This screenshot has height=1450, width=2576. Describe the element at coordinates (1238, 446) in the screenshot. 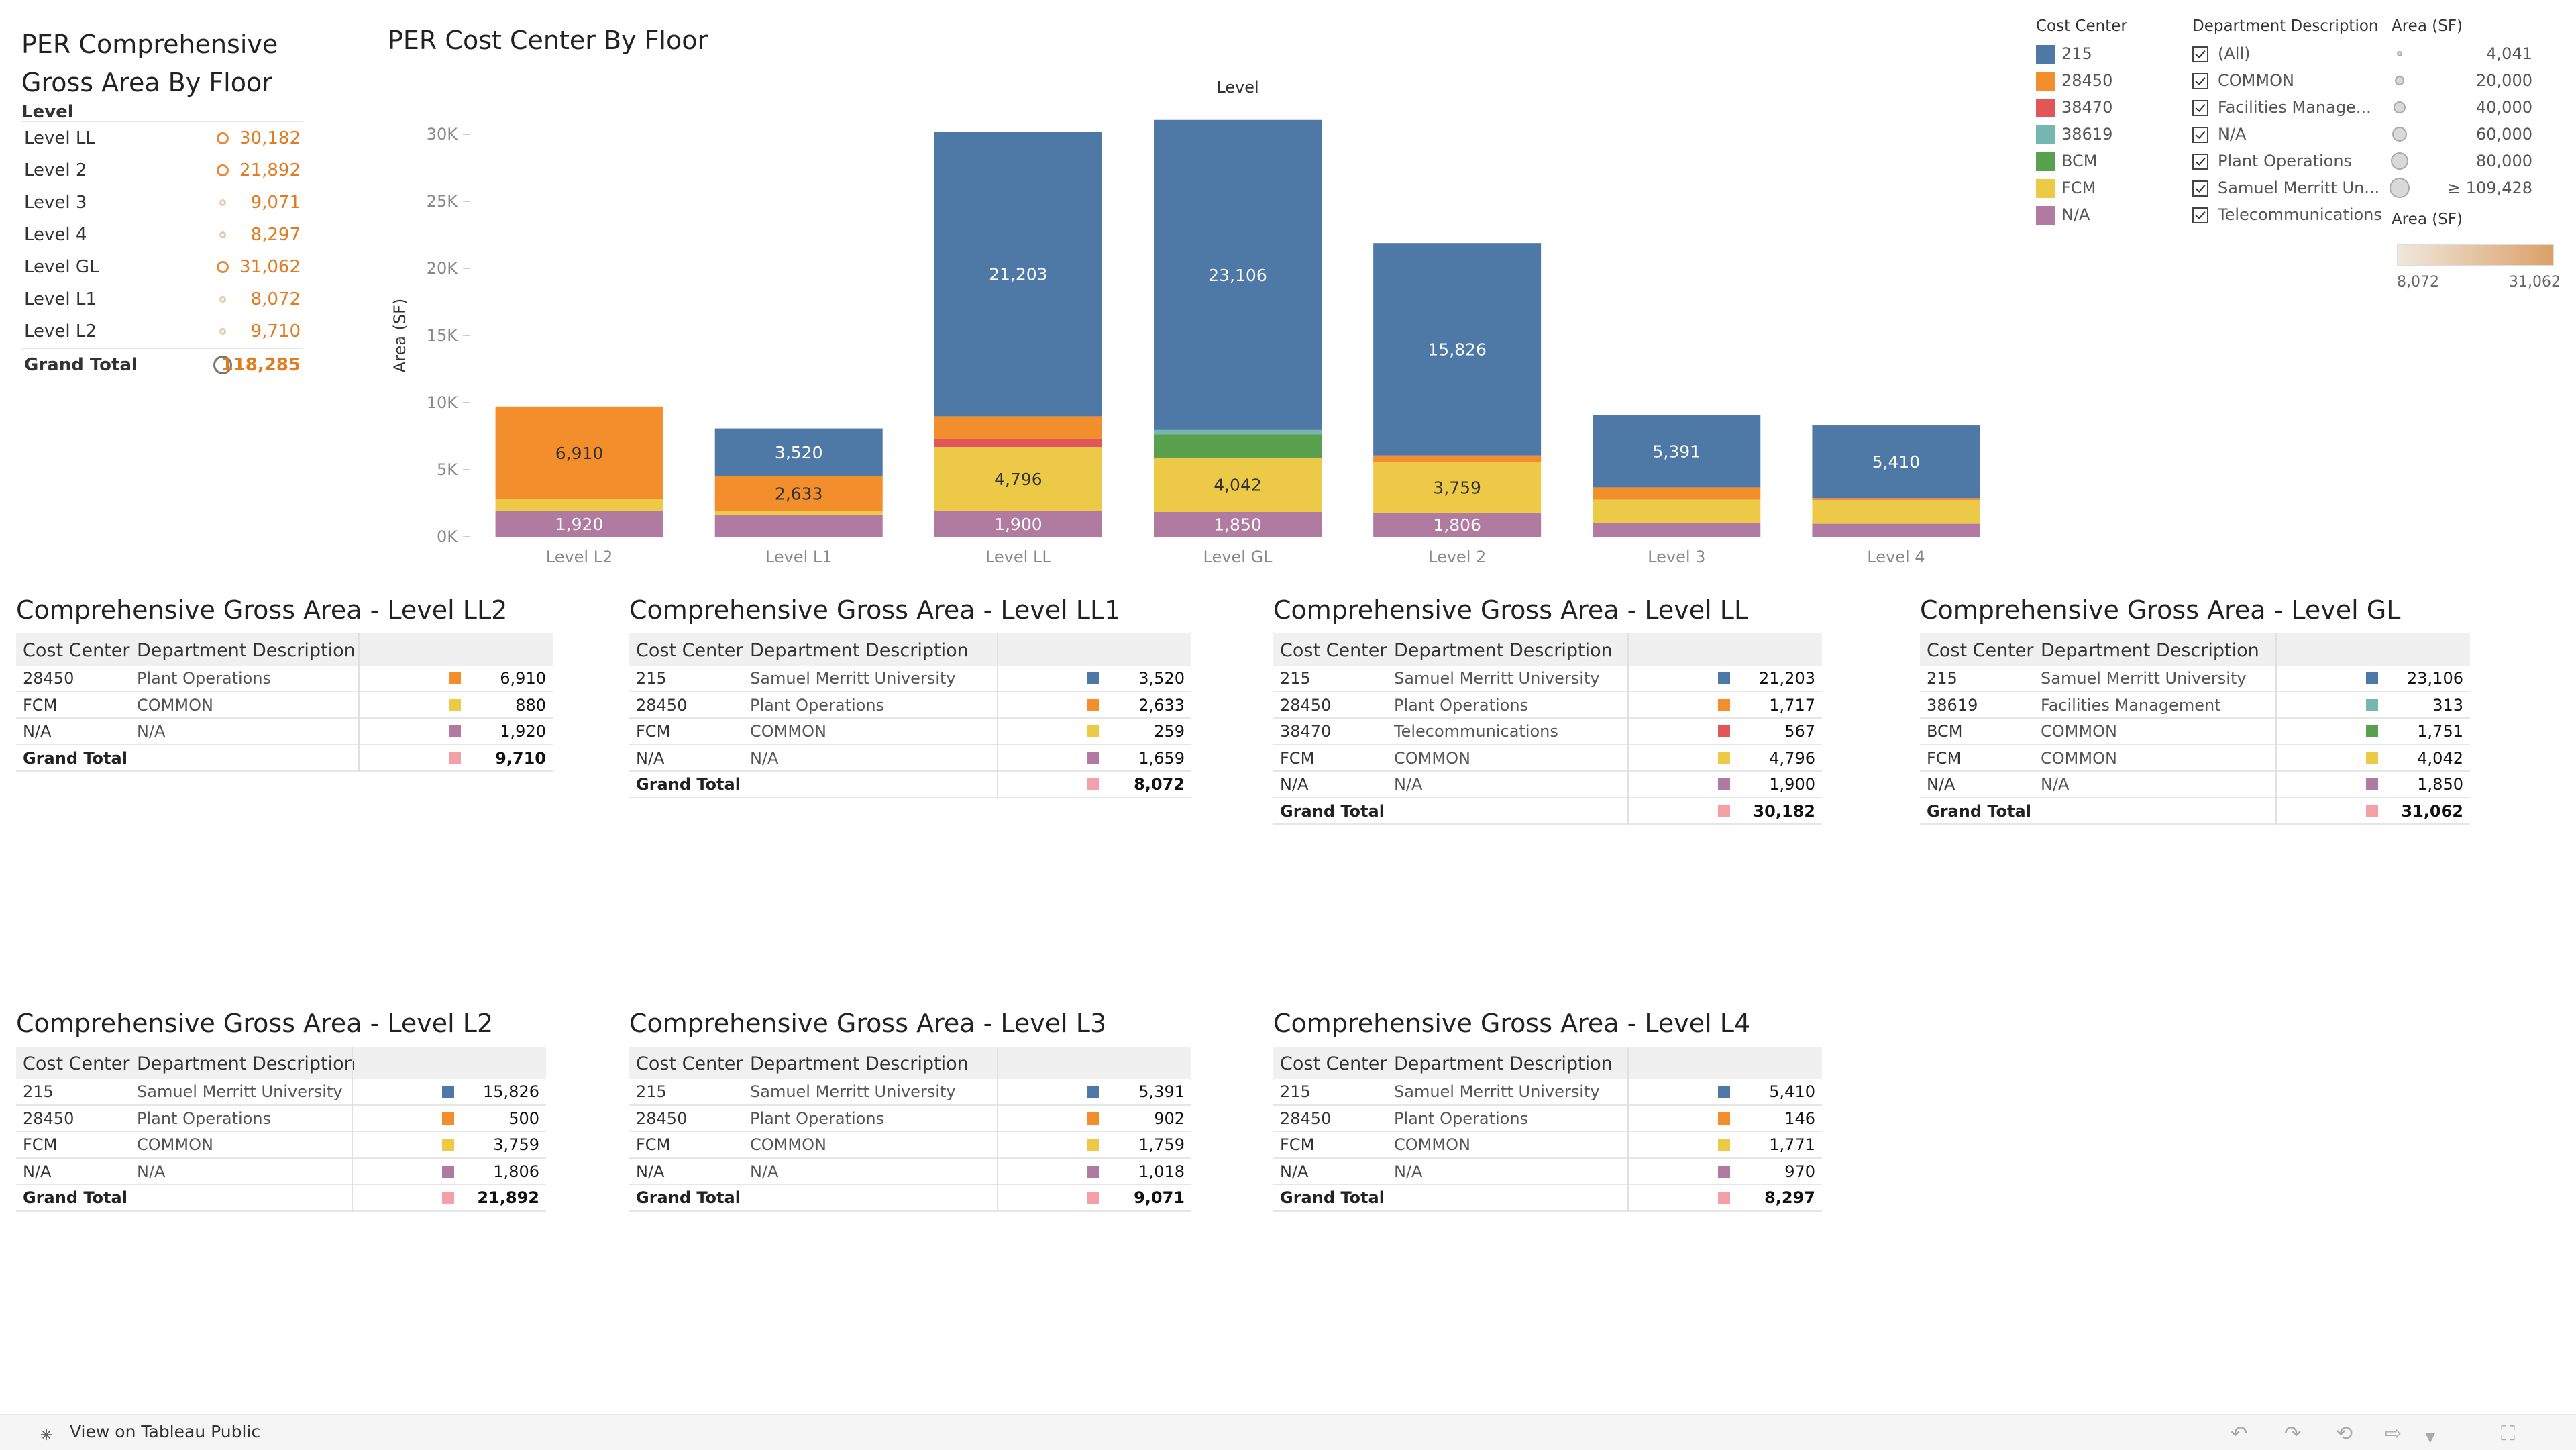

I see `bar-segment-level-gl-bcm` at that location.